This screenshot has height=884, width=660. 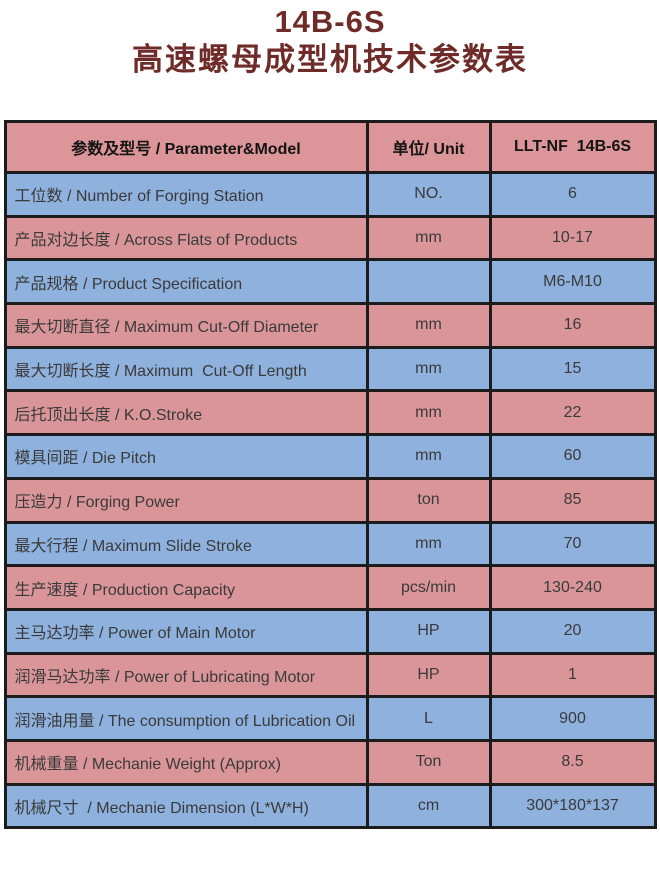 I want to click on value-cell: 70, so click(x=572, y=544).